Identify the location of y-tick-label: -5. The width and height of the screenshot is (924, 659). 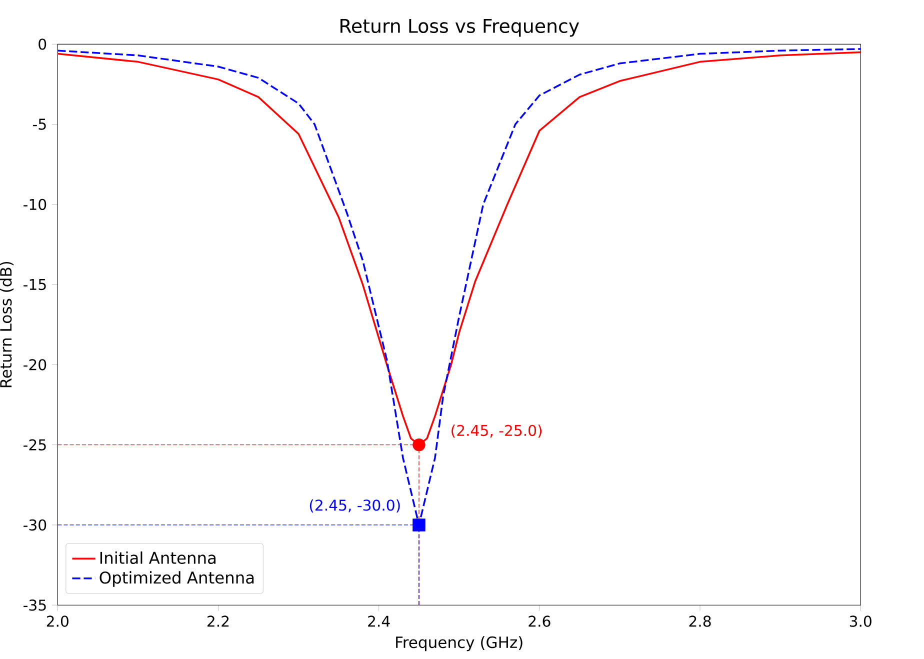
(39, 124).